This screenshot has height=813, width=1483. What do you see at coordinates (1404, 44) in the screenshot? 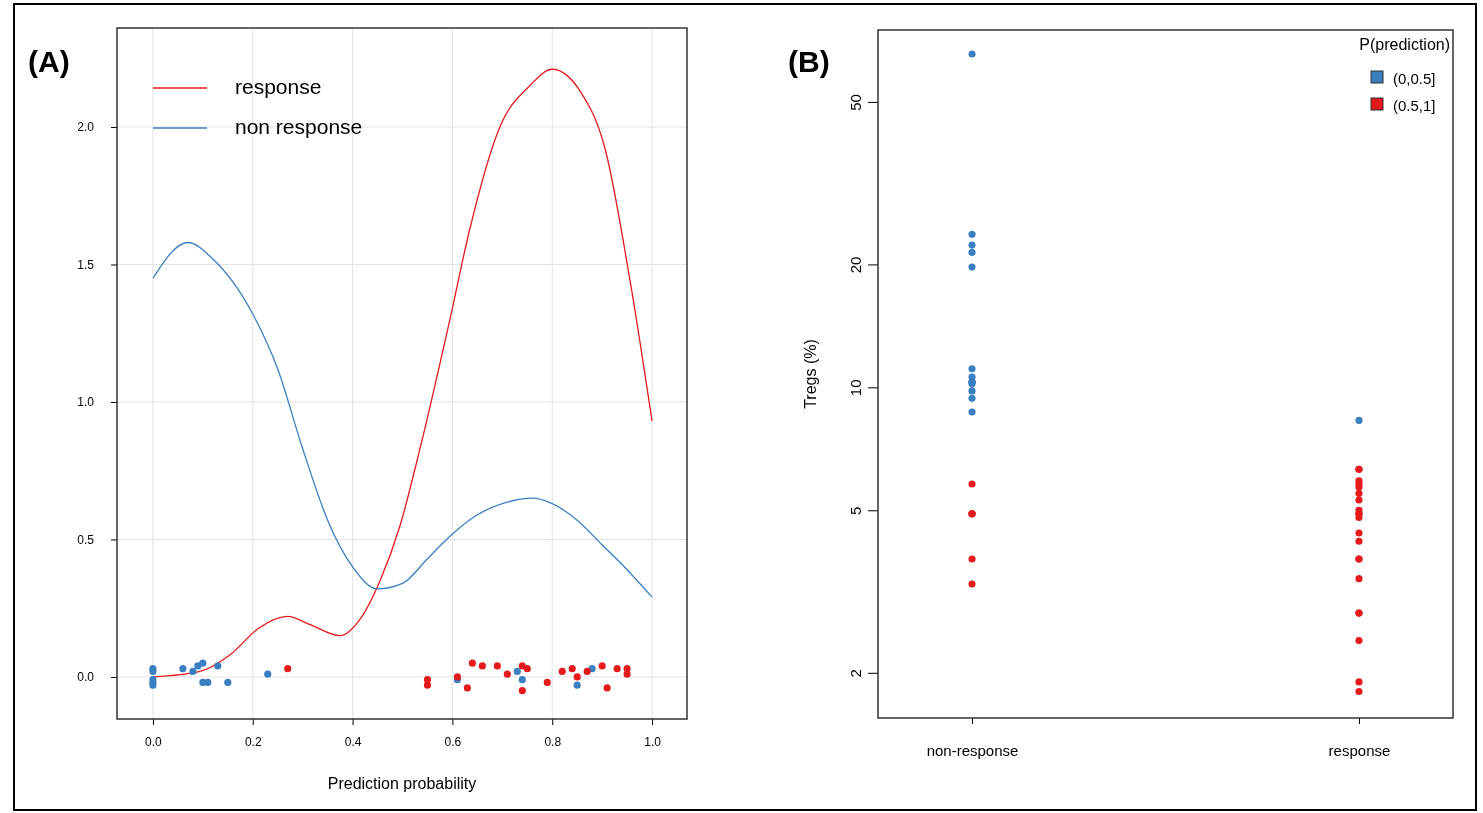
I see `legend-title: P(prediction)` at bounding box center [1404, 44].